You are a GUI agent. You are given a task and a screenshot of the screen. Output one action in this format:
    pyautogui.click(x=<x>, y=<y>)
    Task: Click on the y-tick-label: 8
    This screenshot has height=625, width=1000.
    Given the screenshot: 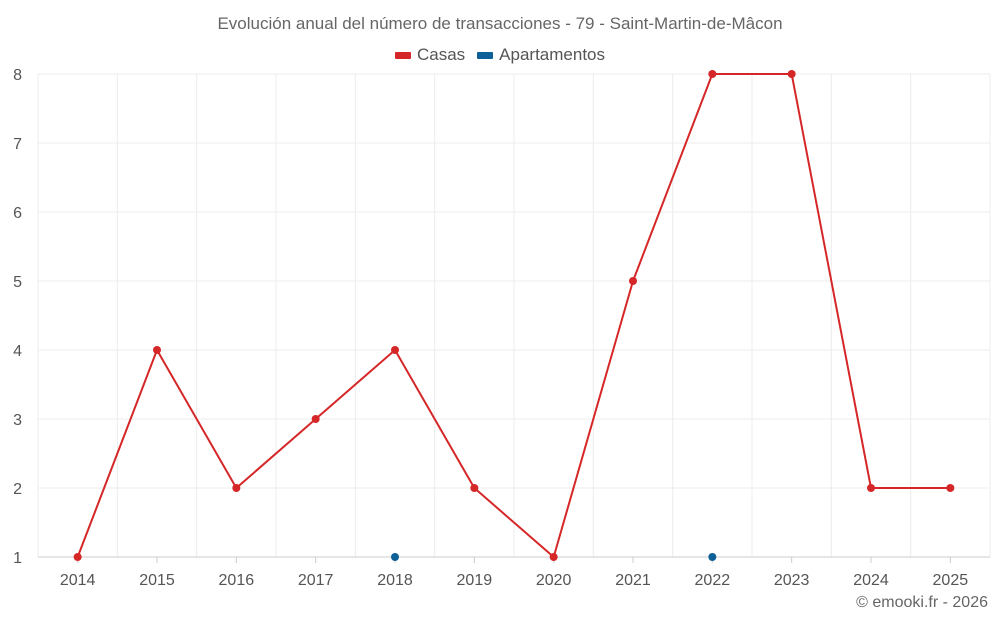 What is the action you would take?
    pyautogui.click(x=17, y=75)
    